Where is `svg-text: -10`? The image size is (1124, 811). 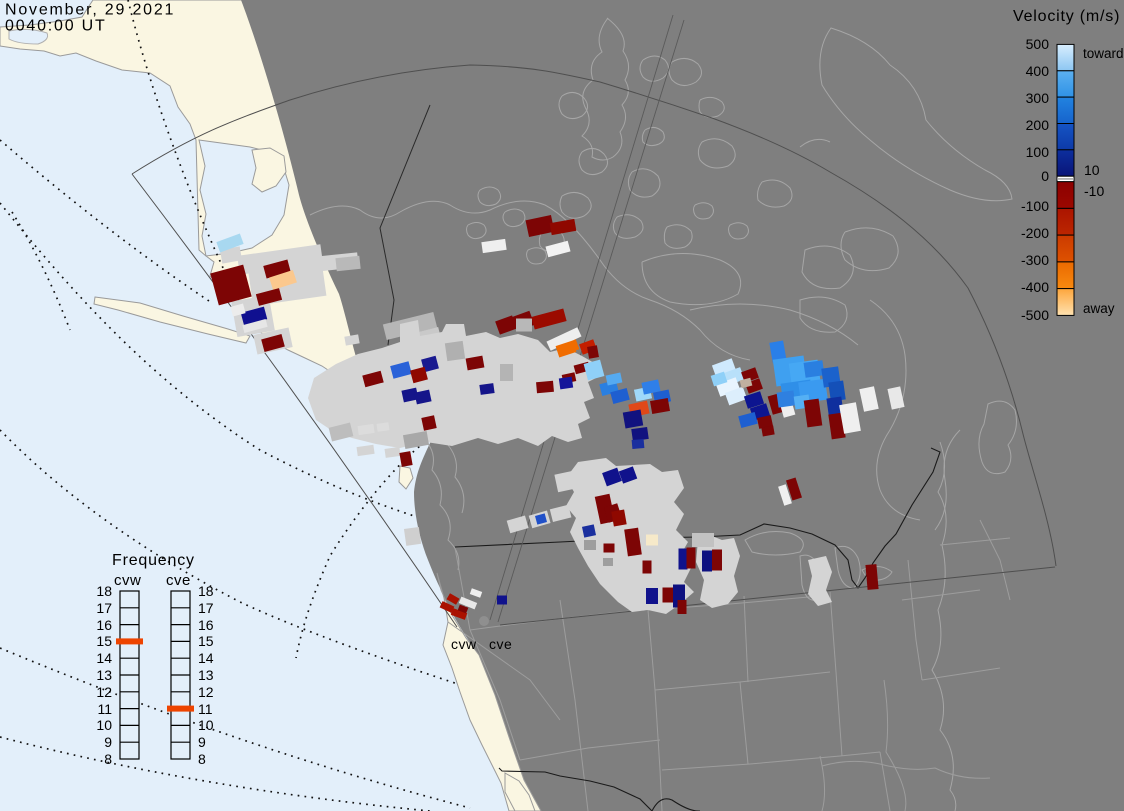 svg-text: -10 is located at coordinates (1094, 191).